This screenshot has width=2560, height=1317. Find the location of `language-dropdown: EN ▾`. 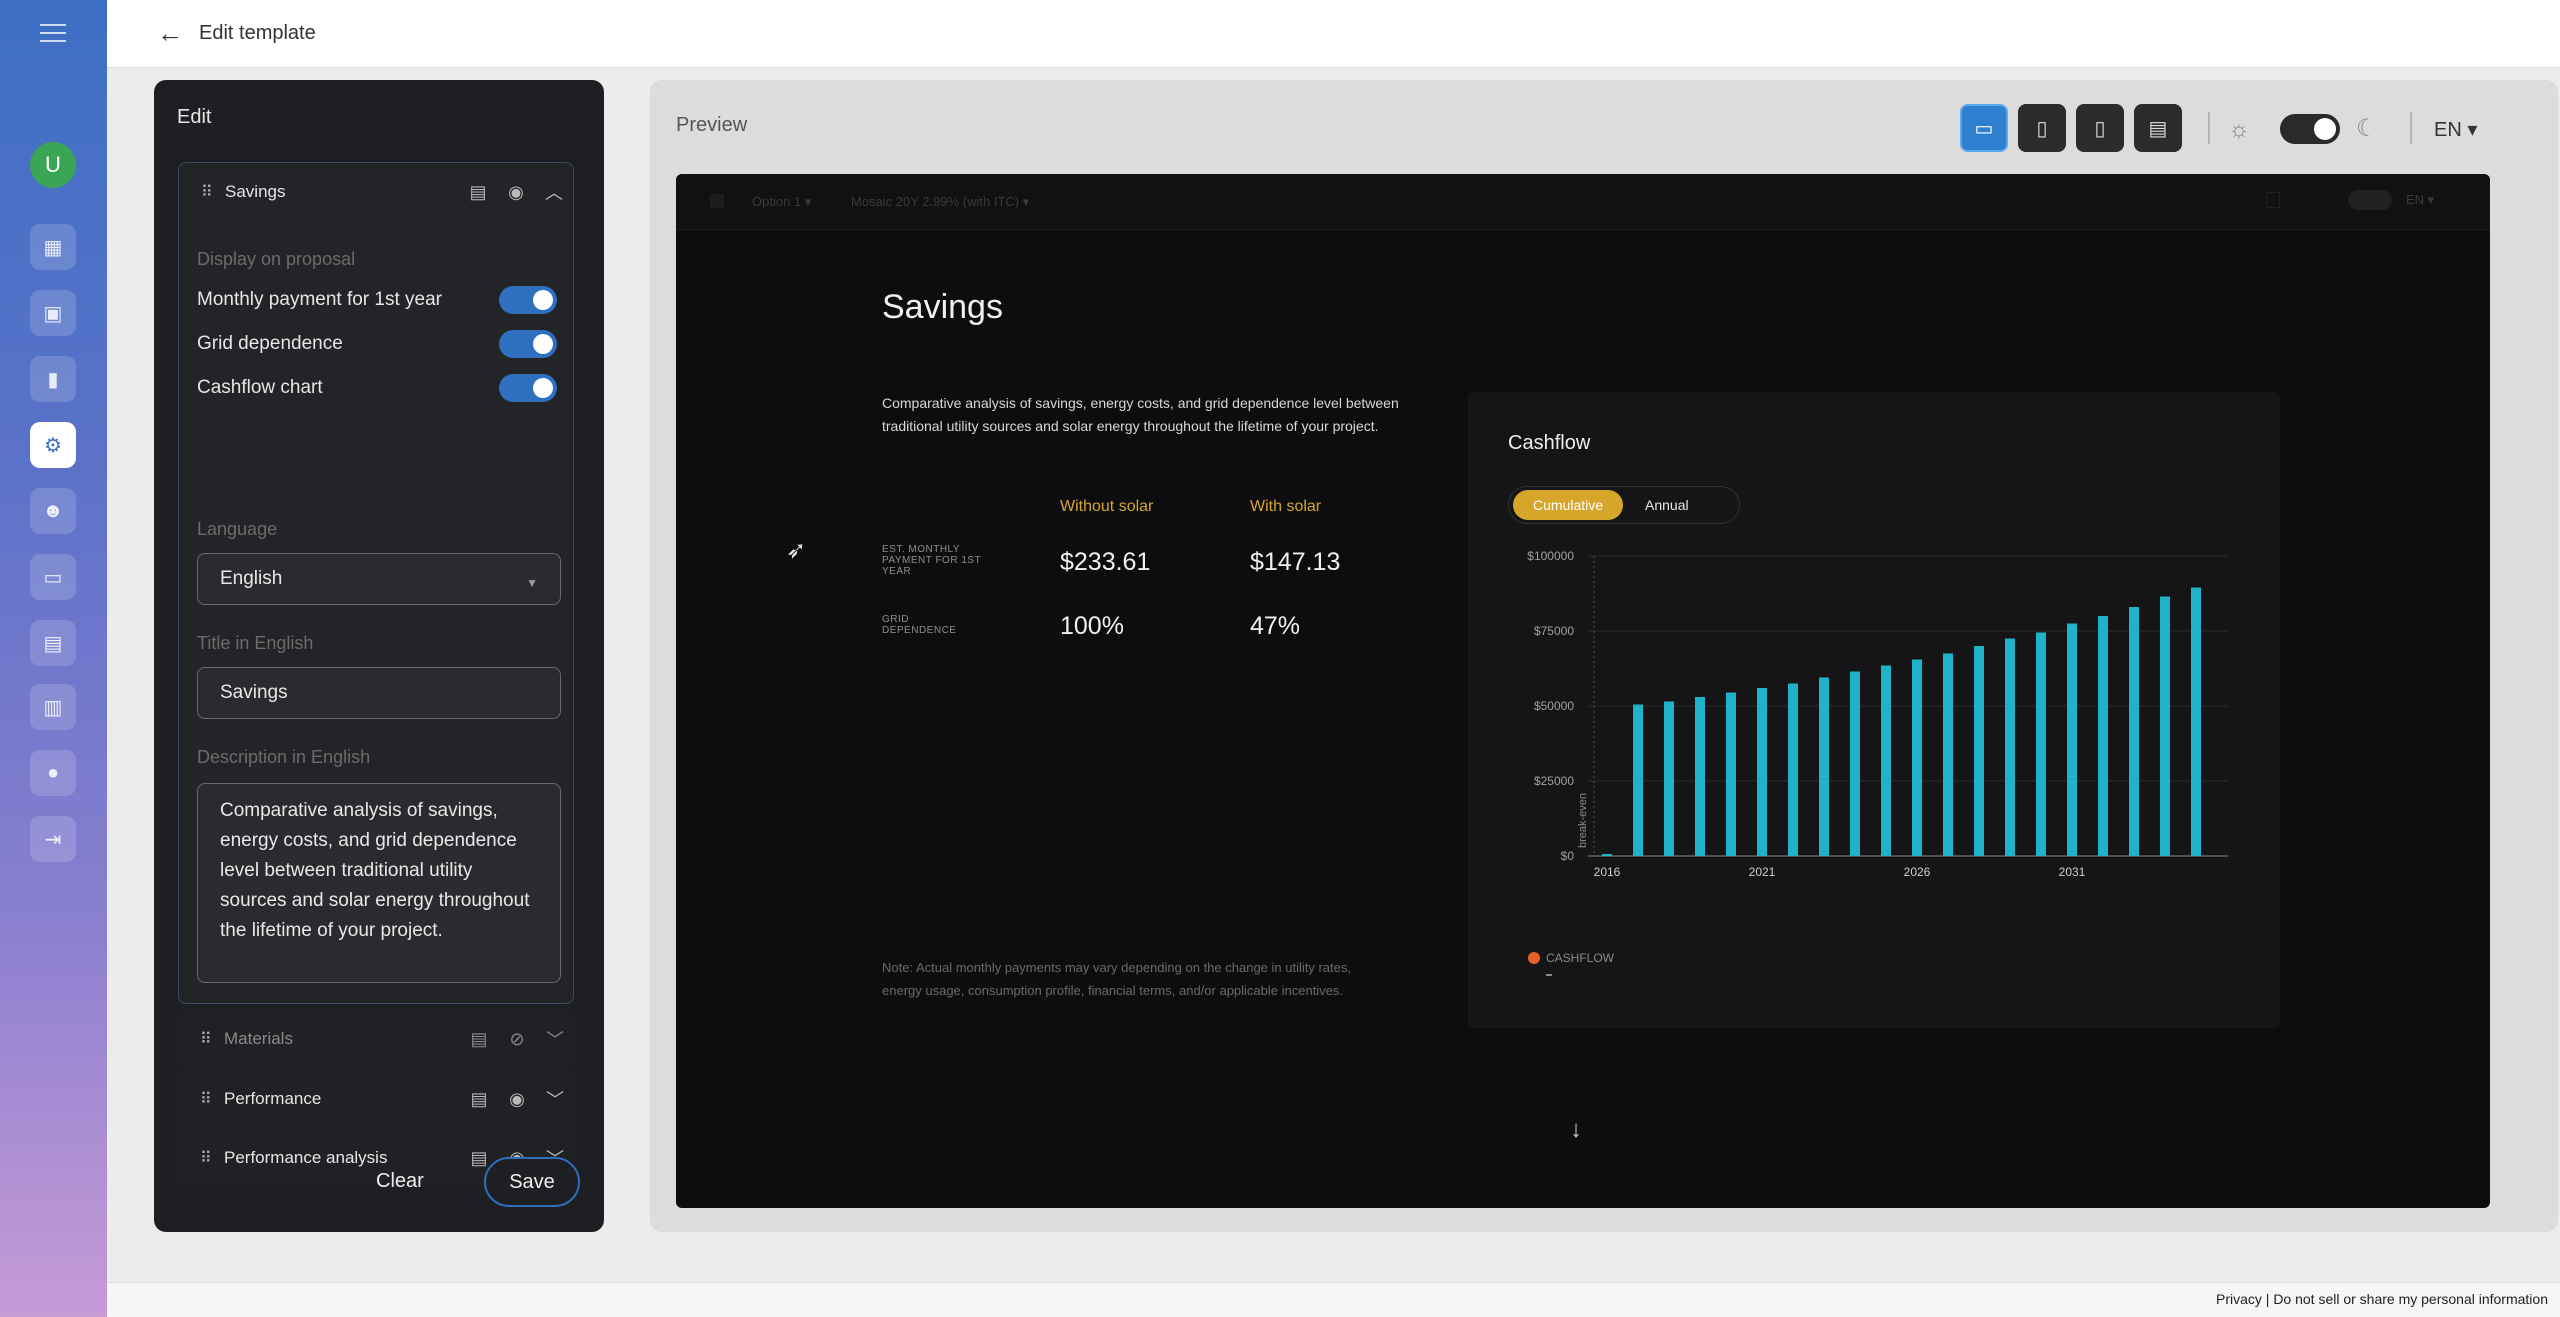

language-dropdown: EN ▾ is located at coordinates (2456, 130).